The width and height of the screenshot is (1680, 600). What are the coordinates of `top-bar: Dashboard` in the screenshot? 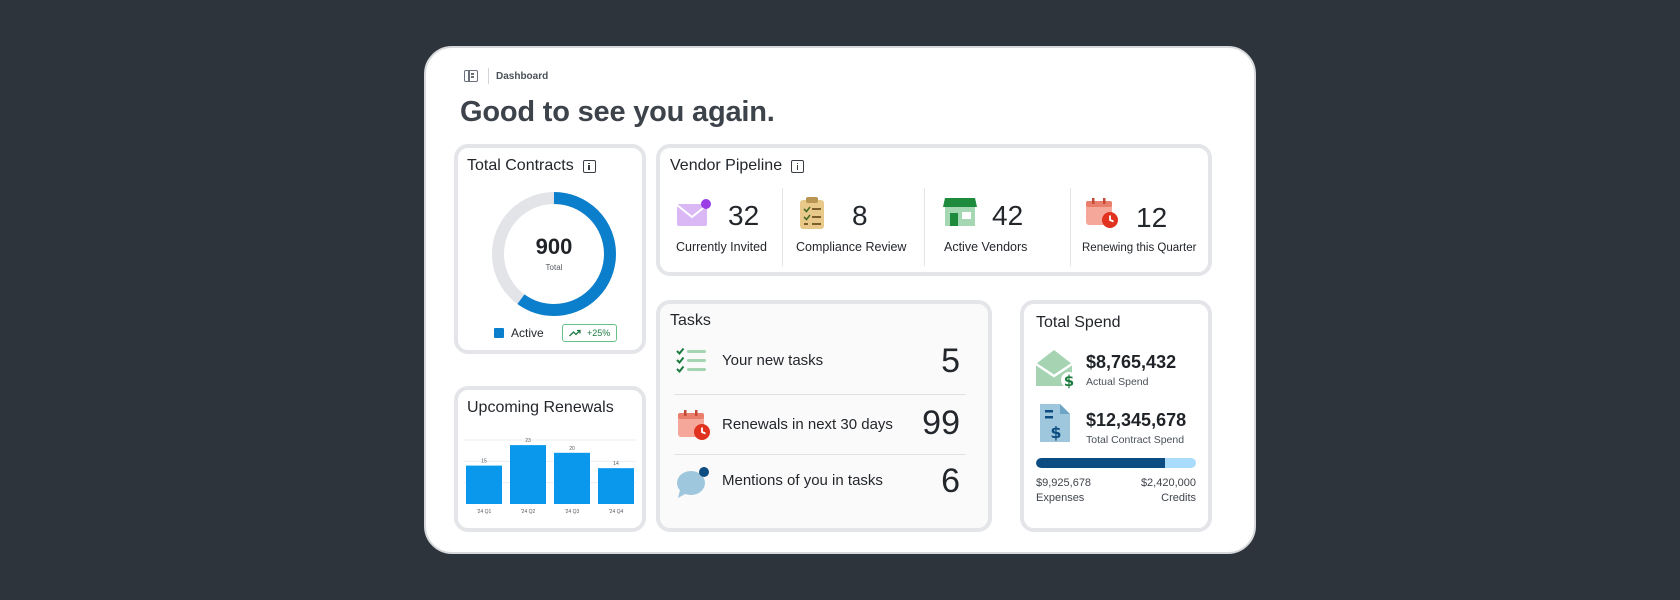 It's located at (506, 76).